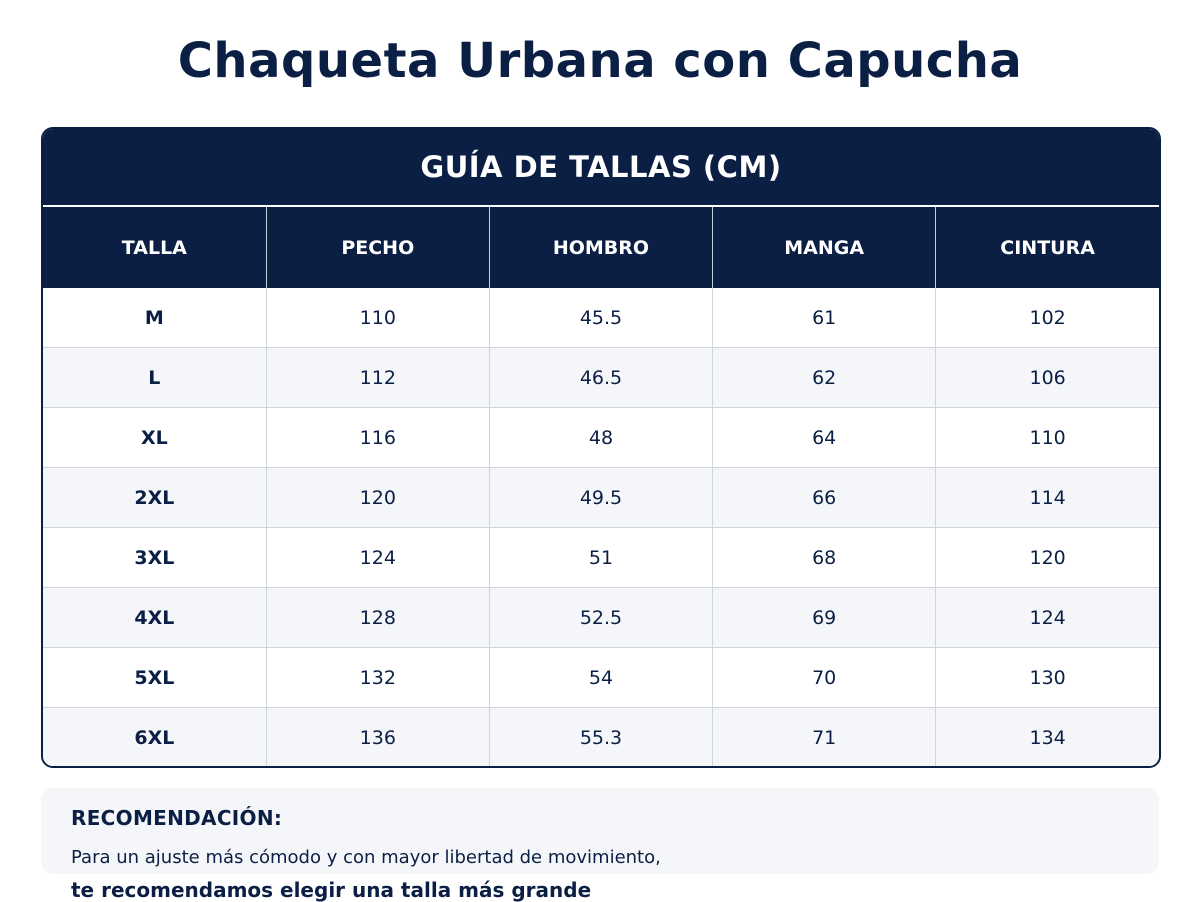 The height and width of the screenshot is (902, 1200). Describe the element at coordinates (1047, 736) in the screenshot. I see `waist-cell: 134` at that location.